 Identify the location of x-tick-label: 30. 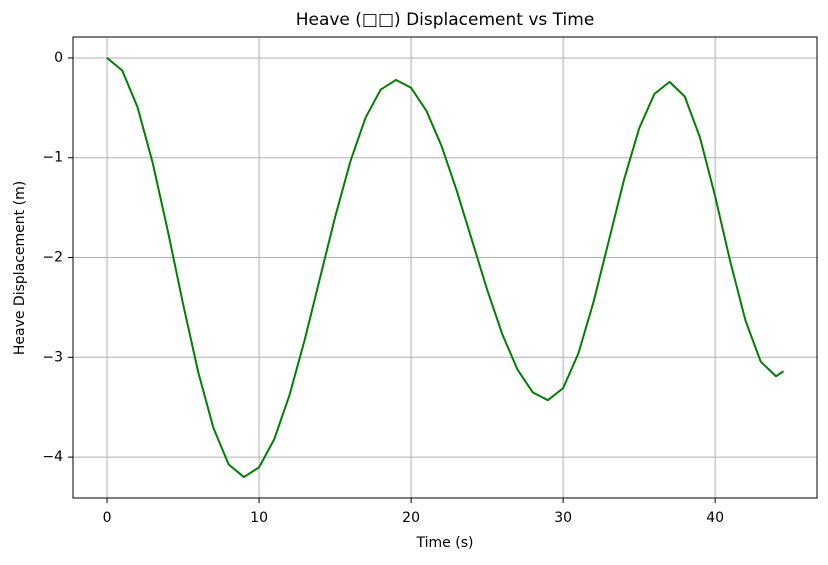
(563, 518).